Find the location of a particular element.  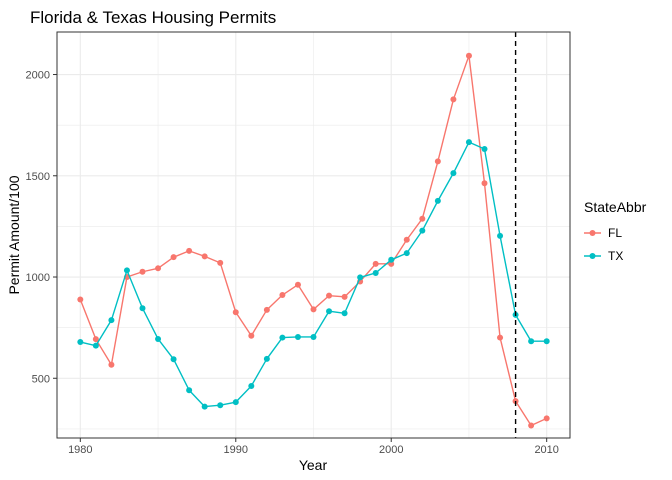

x-tick-label: 1990 is located at coordinates (236, 450).